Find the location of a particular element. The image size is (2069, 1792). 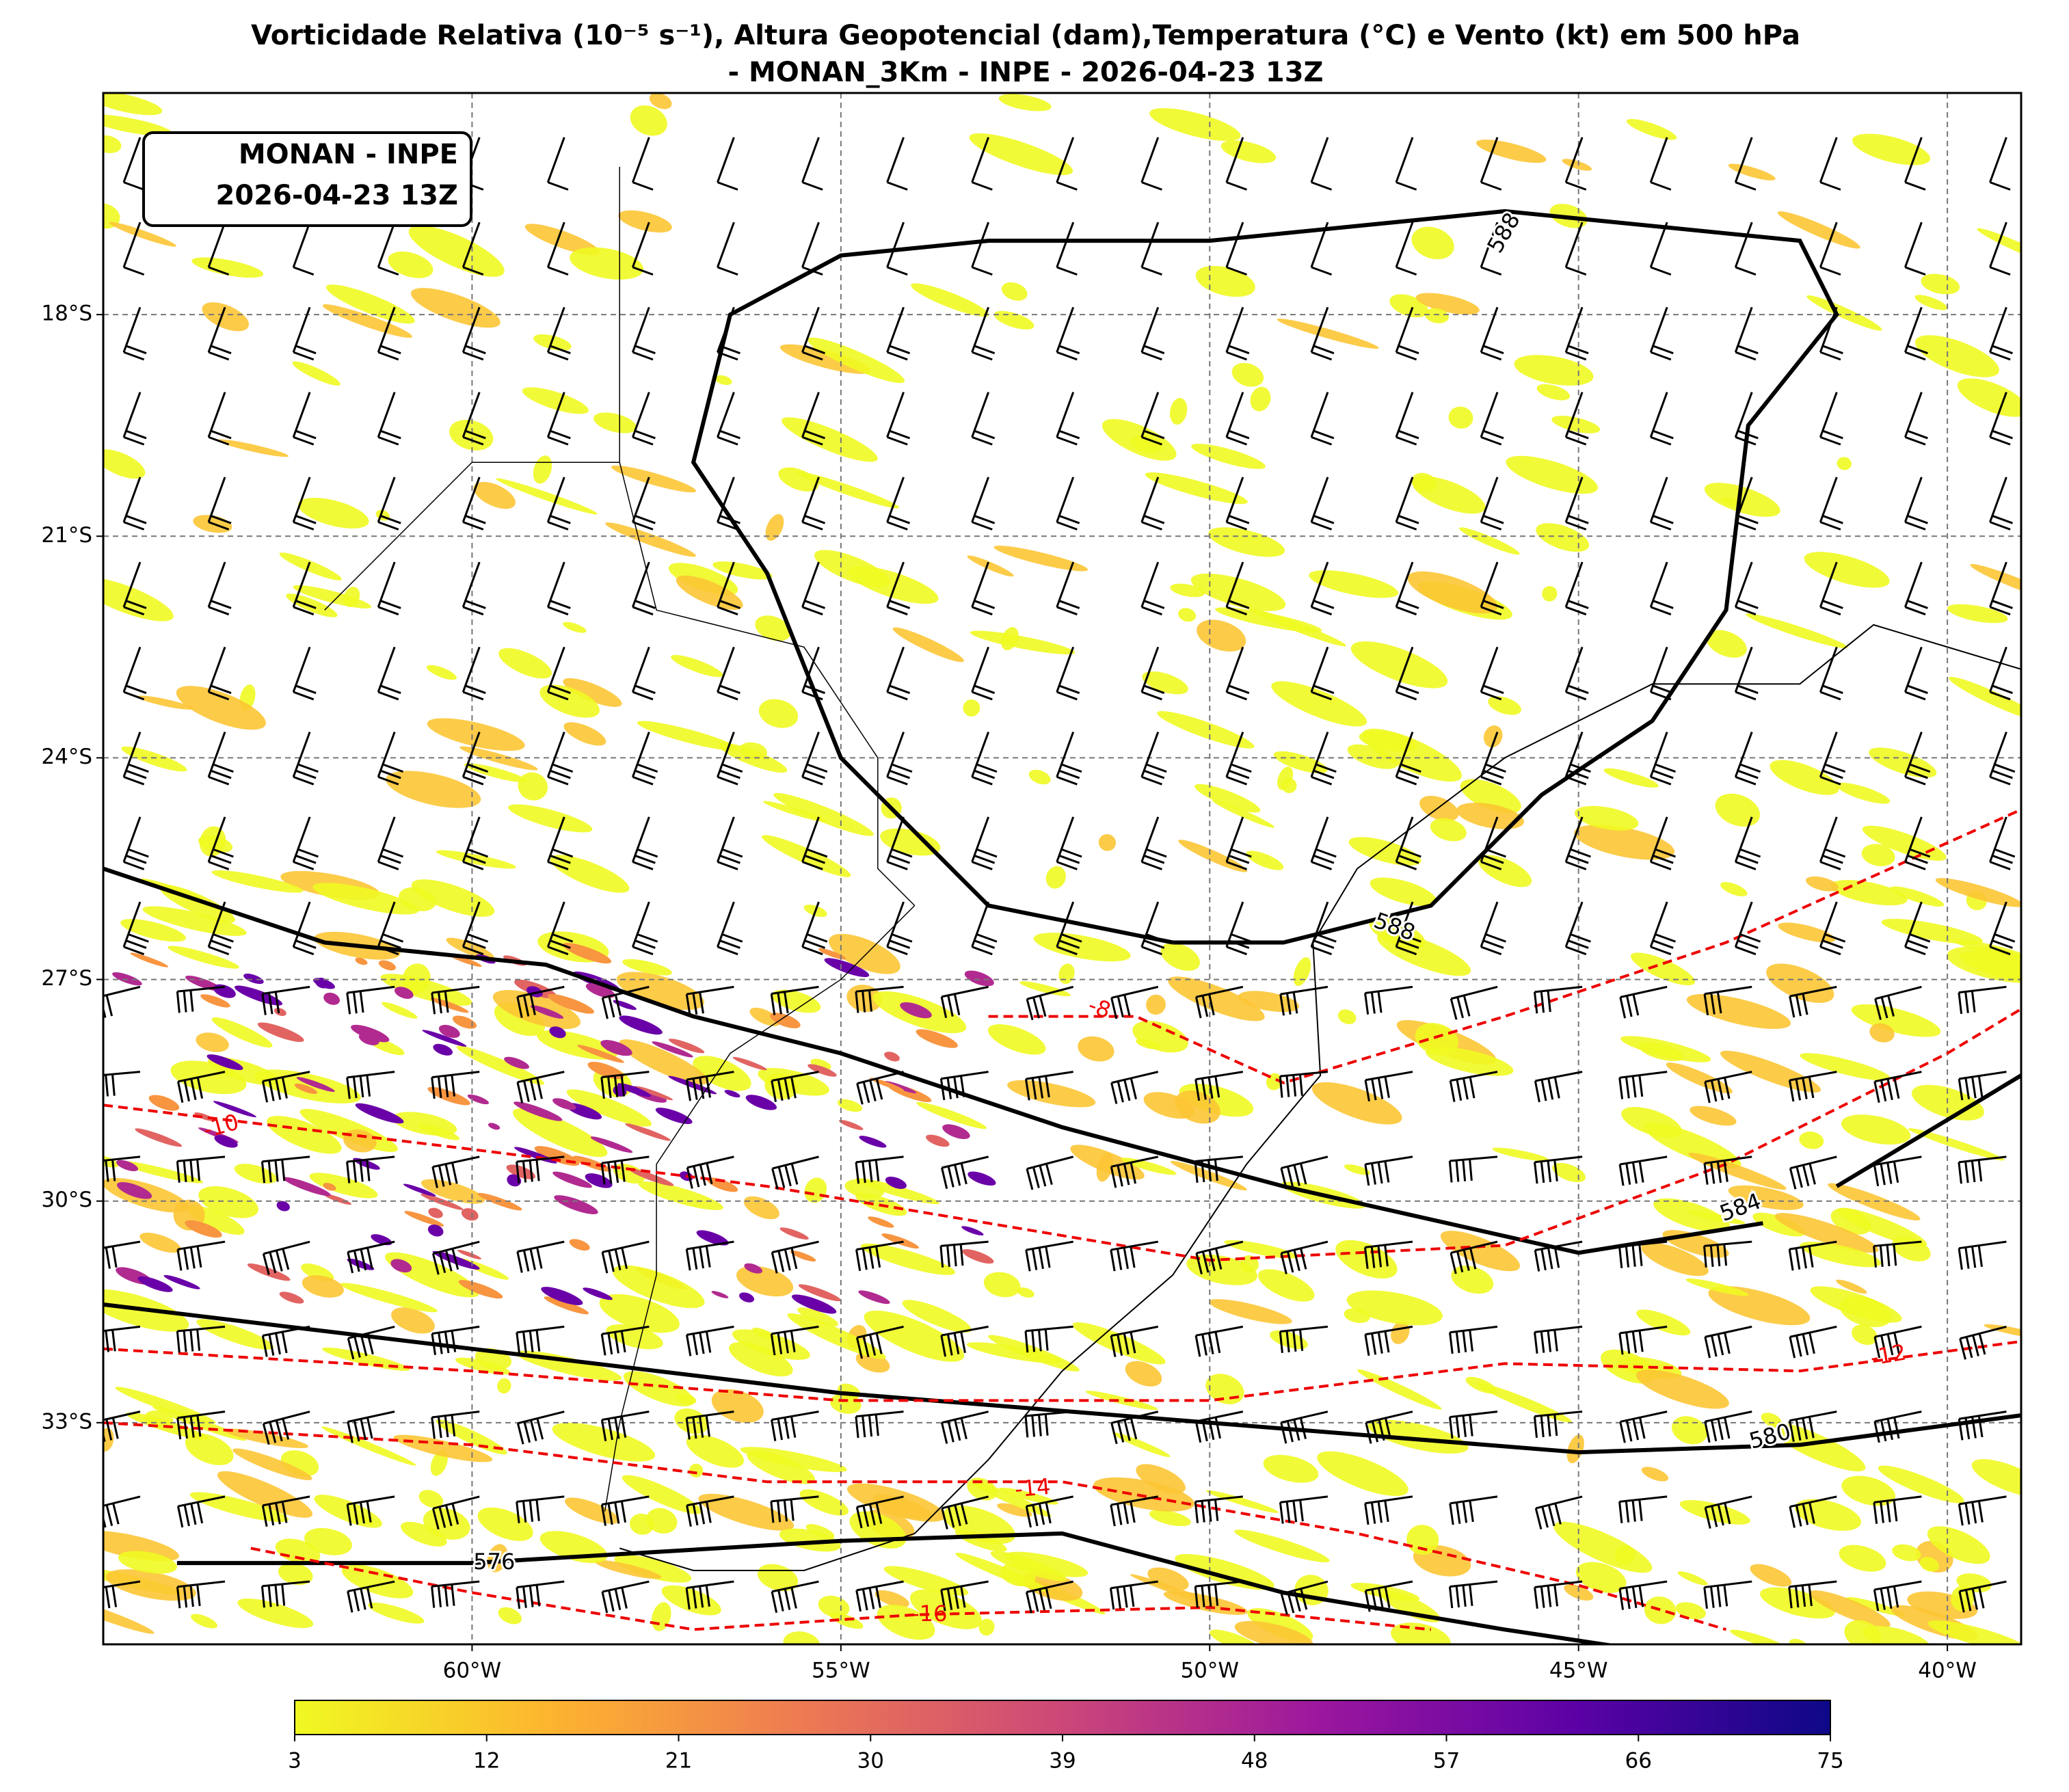

x-tick-label: 40°W is located at coordinates (1948, 1671).